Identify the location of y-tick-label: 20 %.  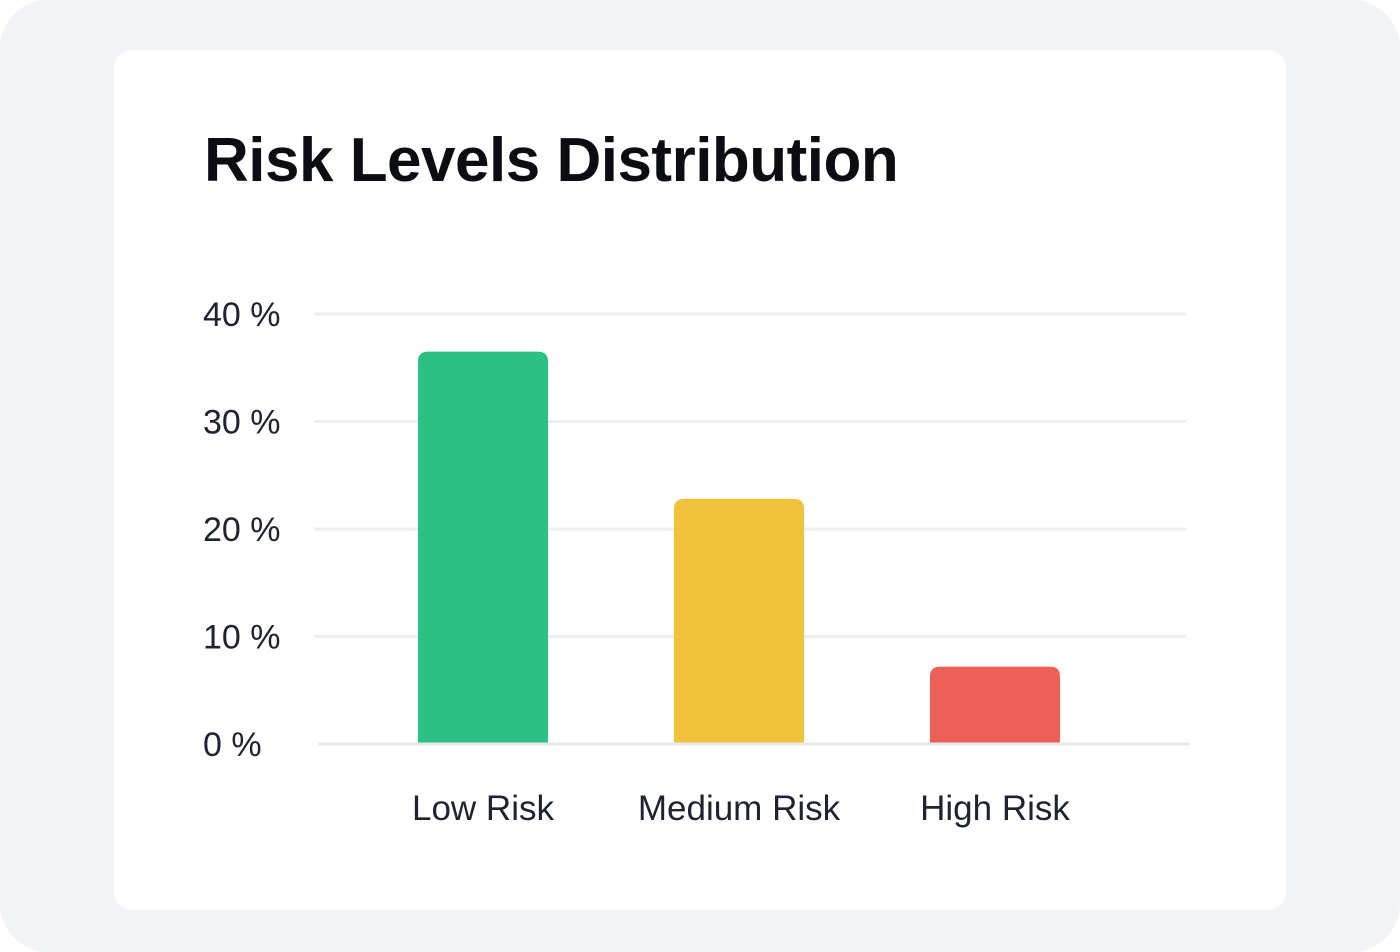
(242, 530).